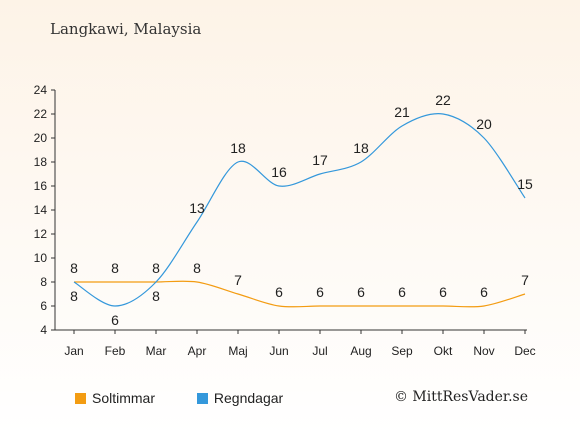 This screenshot has height=435, width=580. I want to click on data-label-regndagar: 17, so click(320, 160).